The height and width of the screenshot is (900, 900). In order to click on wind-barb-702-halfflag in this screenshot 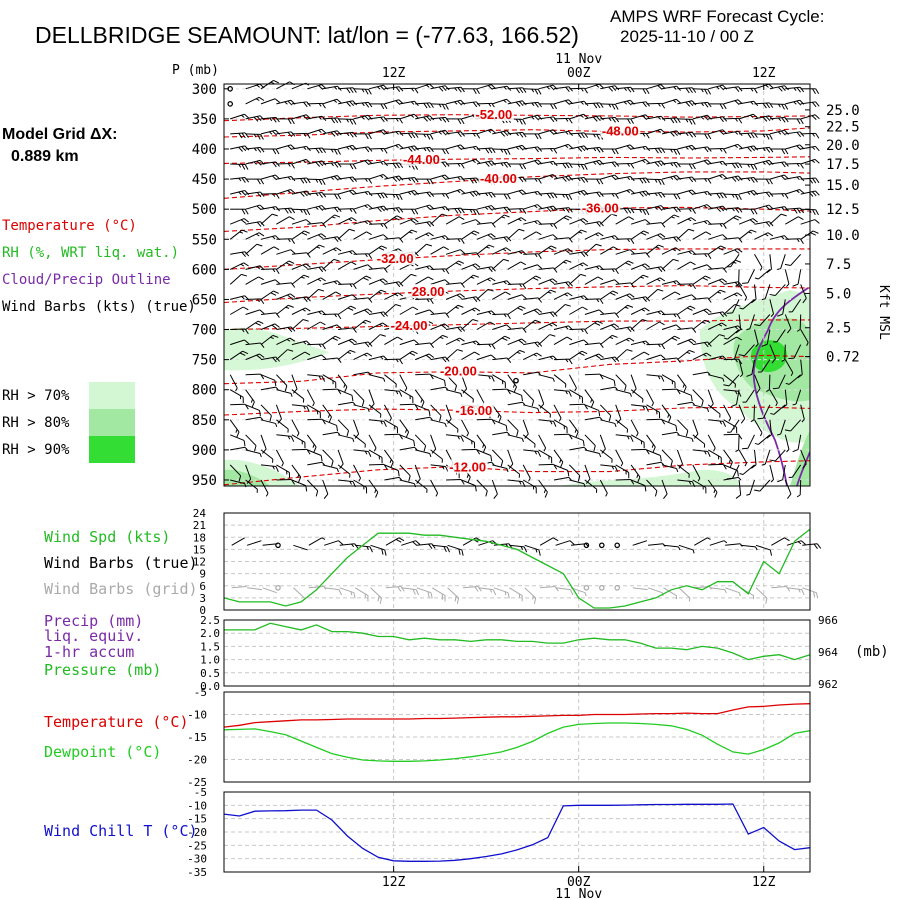, I will do `click(518, 352)`.